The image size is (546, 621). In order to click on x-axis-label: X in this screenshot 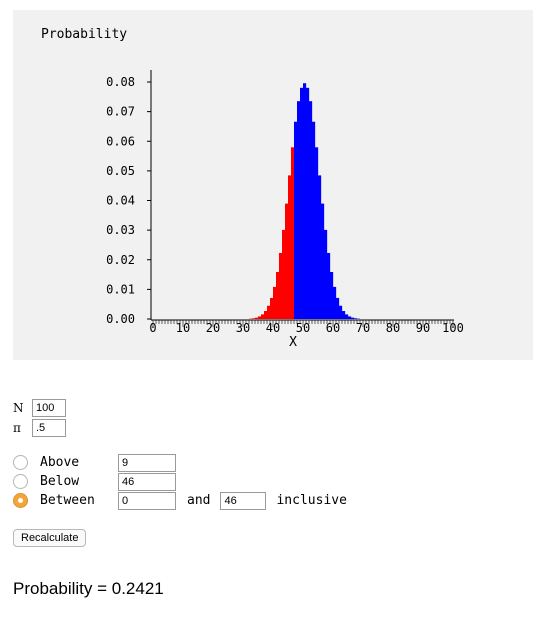, I will do `click(293, 342)`.